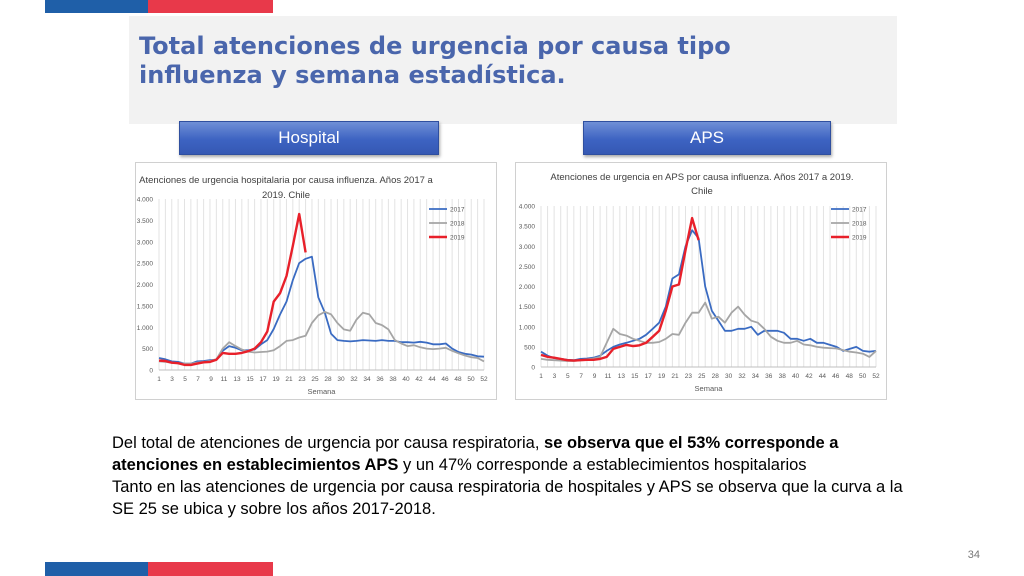  I want to click on chart-title-line: 2019. Chile, so click(286, 195).